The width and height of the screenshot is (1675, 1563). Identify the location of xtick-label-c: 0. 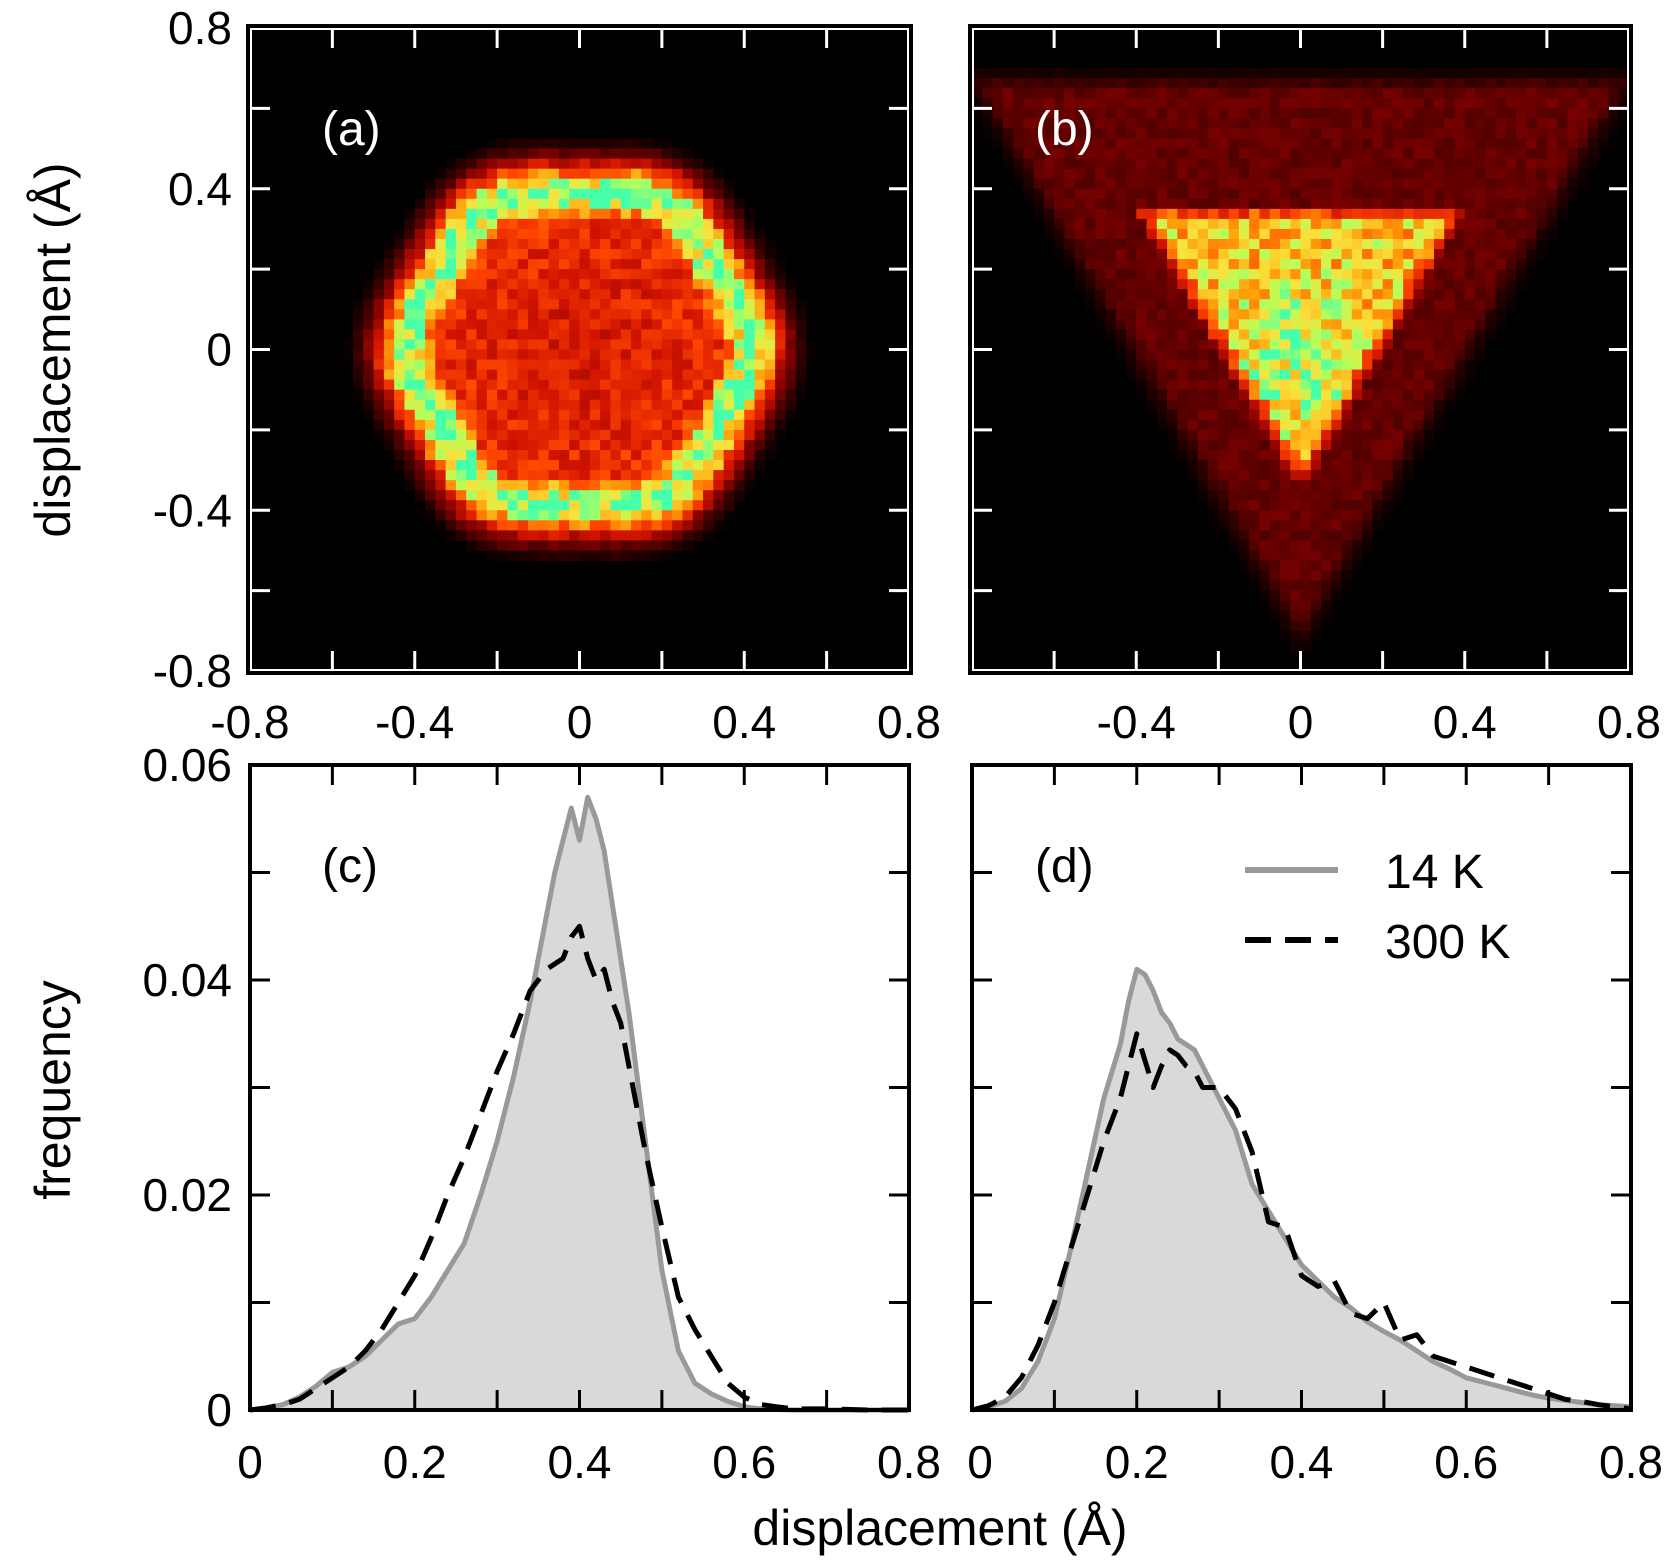
(250, 1462).